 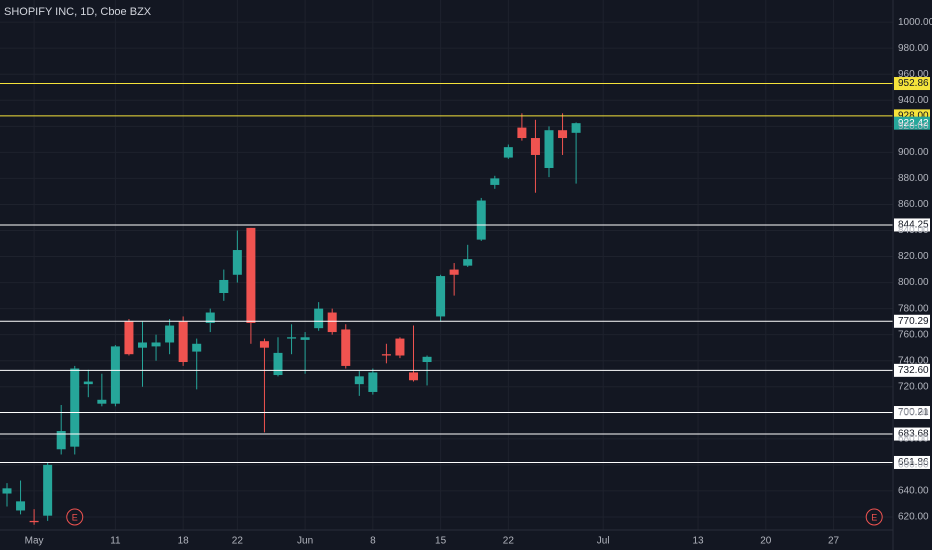 What do you see at coordinates (441, 541) in the screenshot?
I see `x-tick-label: 15` at bounding box center [441, 541].